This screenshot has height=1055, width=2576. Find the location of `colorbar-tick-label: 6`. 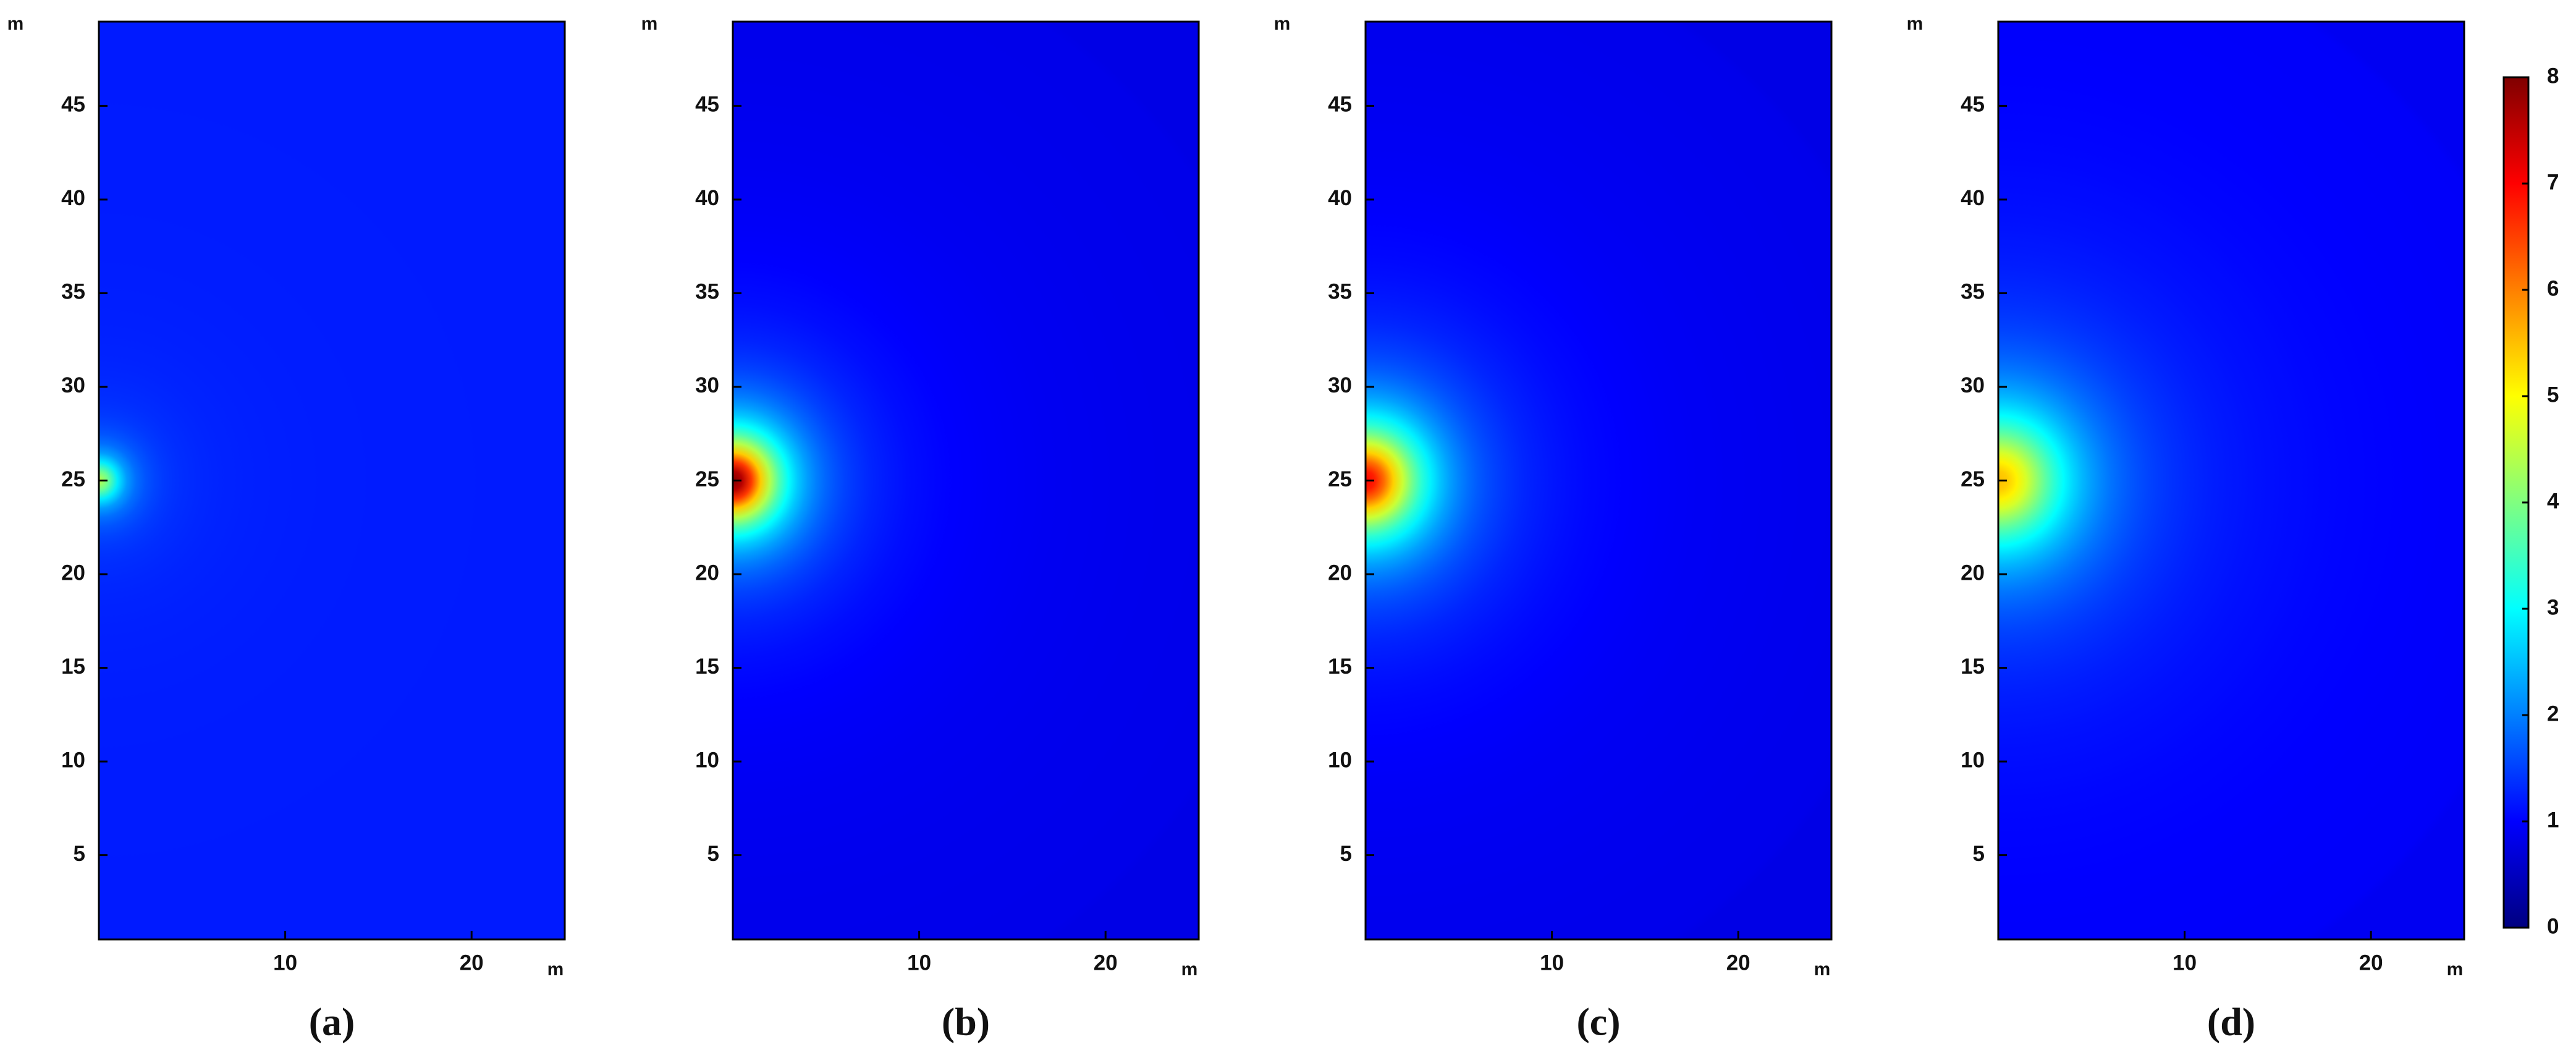

colorbar-tick-label: 6 is located at coordinates (2553, 288).